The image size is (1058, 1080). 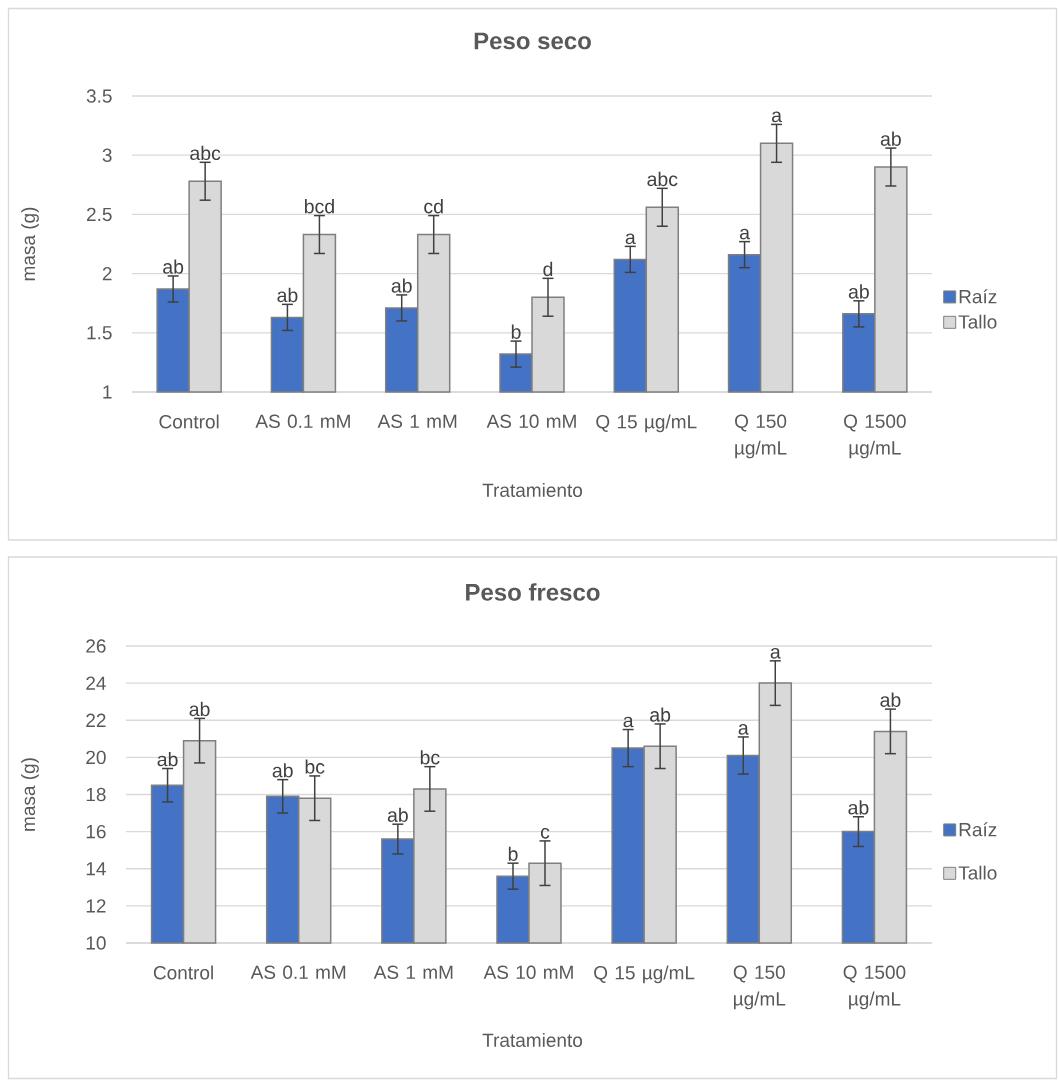 What do you see at coordinates (96, 869) in the screenshot?
I see `y-tick-label: 14` at bounding box center [96, 869].